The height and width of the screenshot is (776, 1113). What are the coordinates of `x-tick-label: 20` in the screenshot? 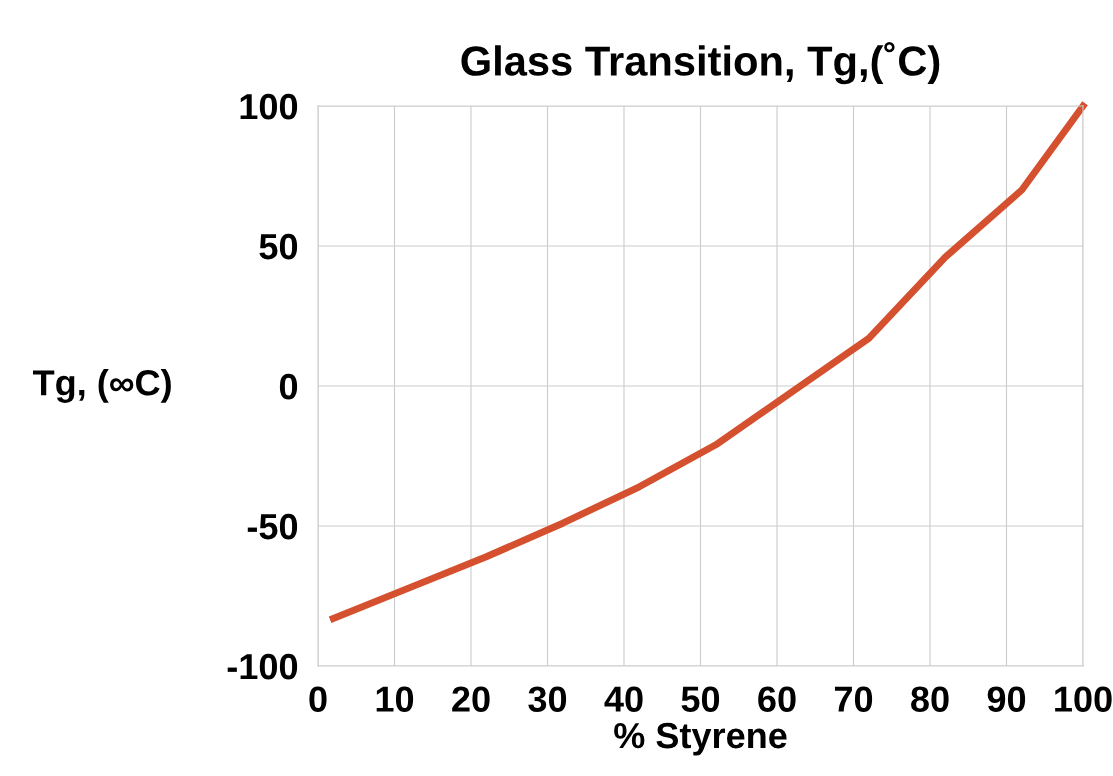 It's located at (471, 699).